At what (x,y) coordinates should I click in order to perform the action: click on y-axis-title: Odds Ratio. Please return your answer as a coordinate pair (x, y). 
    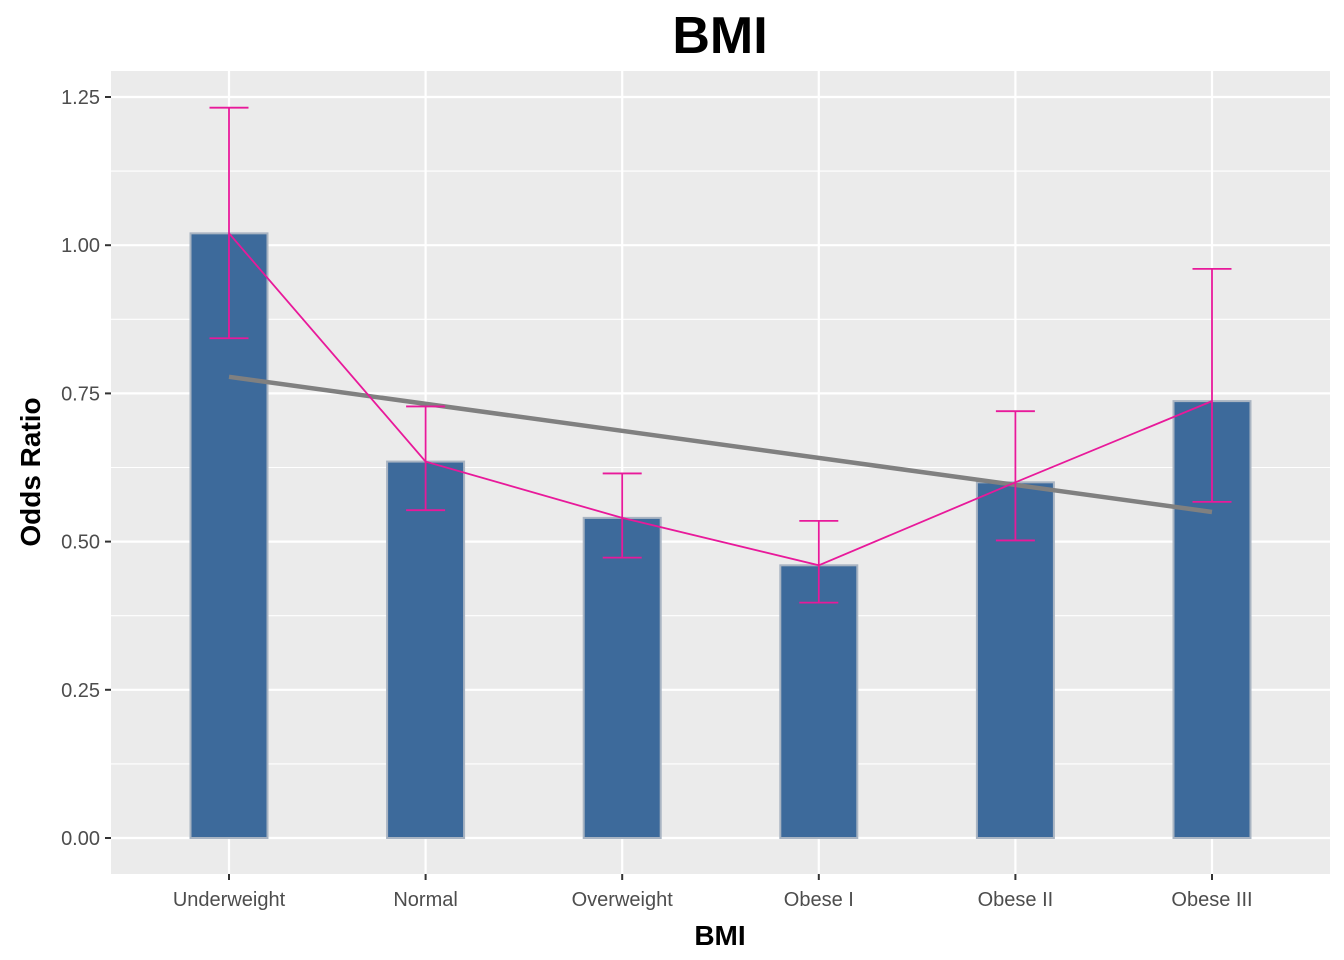
    Looking at the image, I should click on (30, 471).